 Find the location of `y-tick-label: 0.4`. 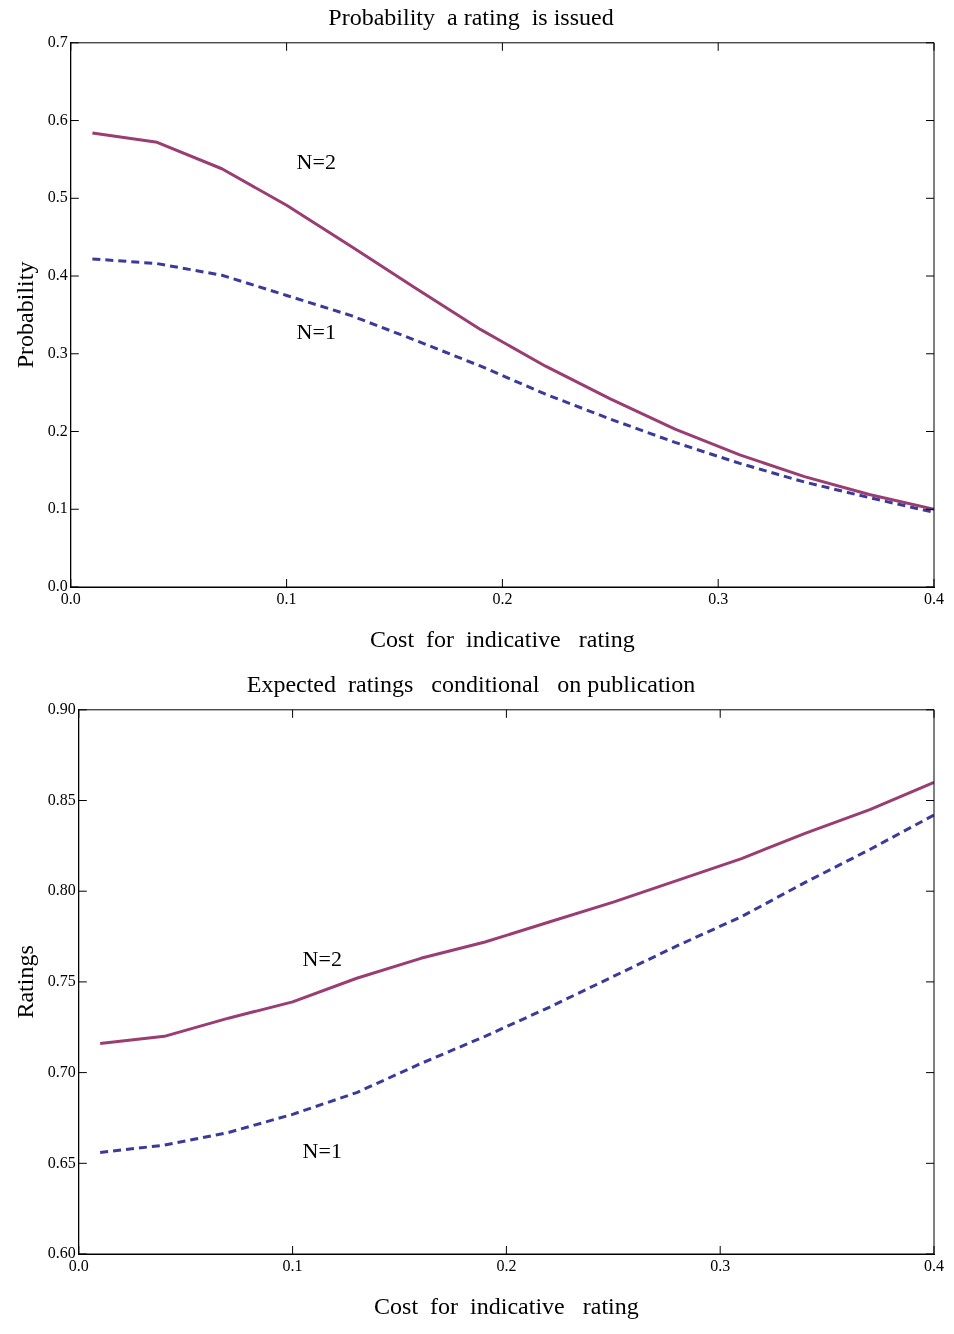

y-tick-label: 0.4 is located at coordinates (57, 275).